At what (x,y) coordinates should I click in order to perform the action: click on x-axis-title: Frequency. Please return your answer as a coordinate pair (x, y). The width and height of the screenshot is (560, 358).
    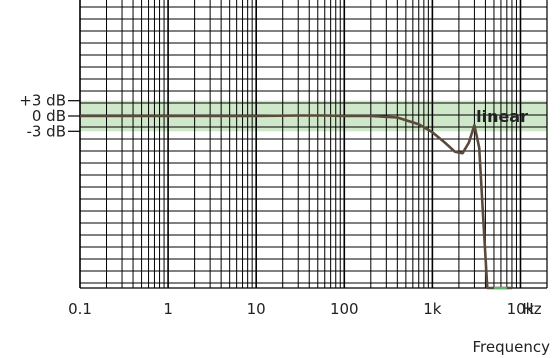
    Looking at the image, I should click on (512, 347).